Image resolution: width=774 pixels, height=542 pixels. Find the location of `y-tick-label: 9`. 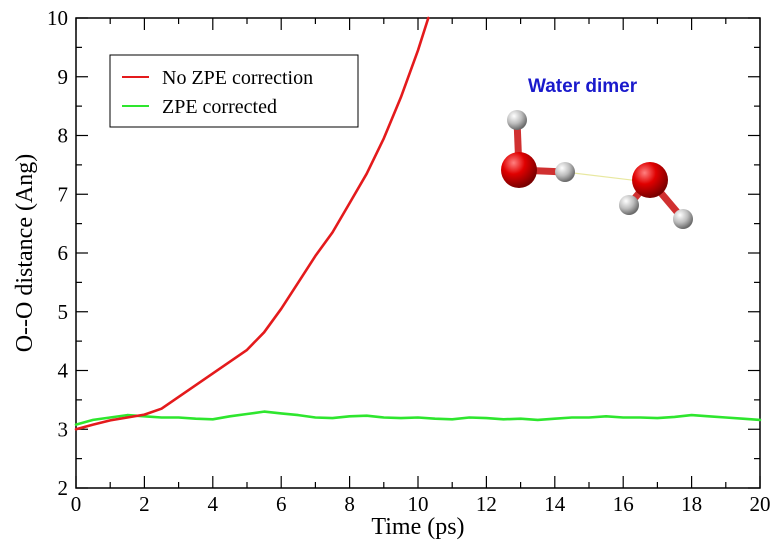

y-tick-label: 9 is located at coordinates (63, 77).